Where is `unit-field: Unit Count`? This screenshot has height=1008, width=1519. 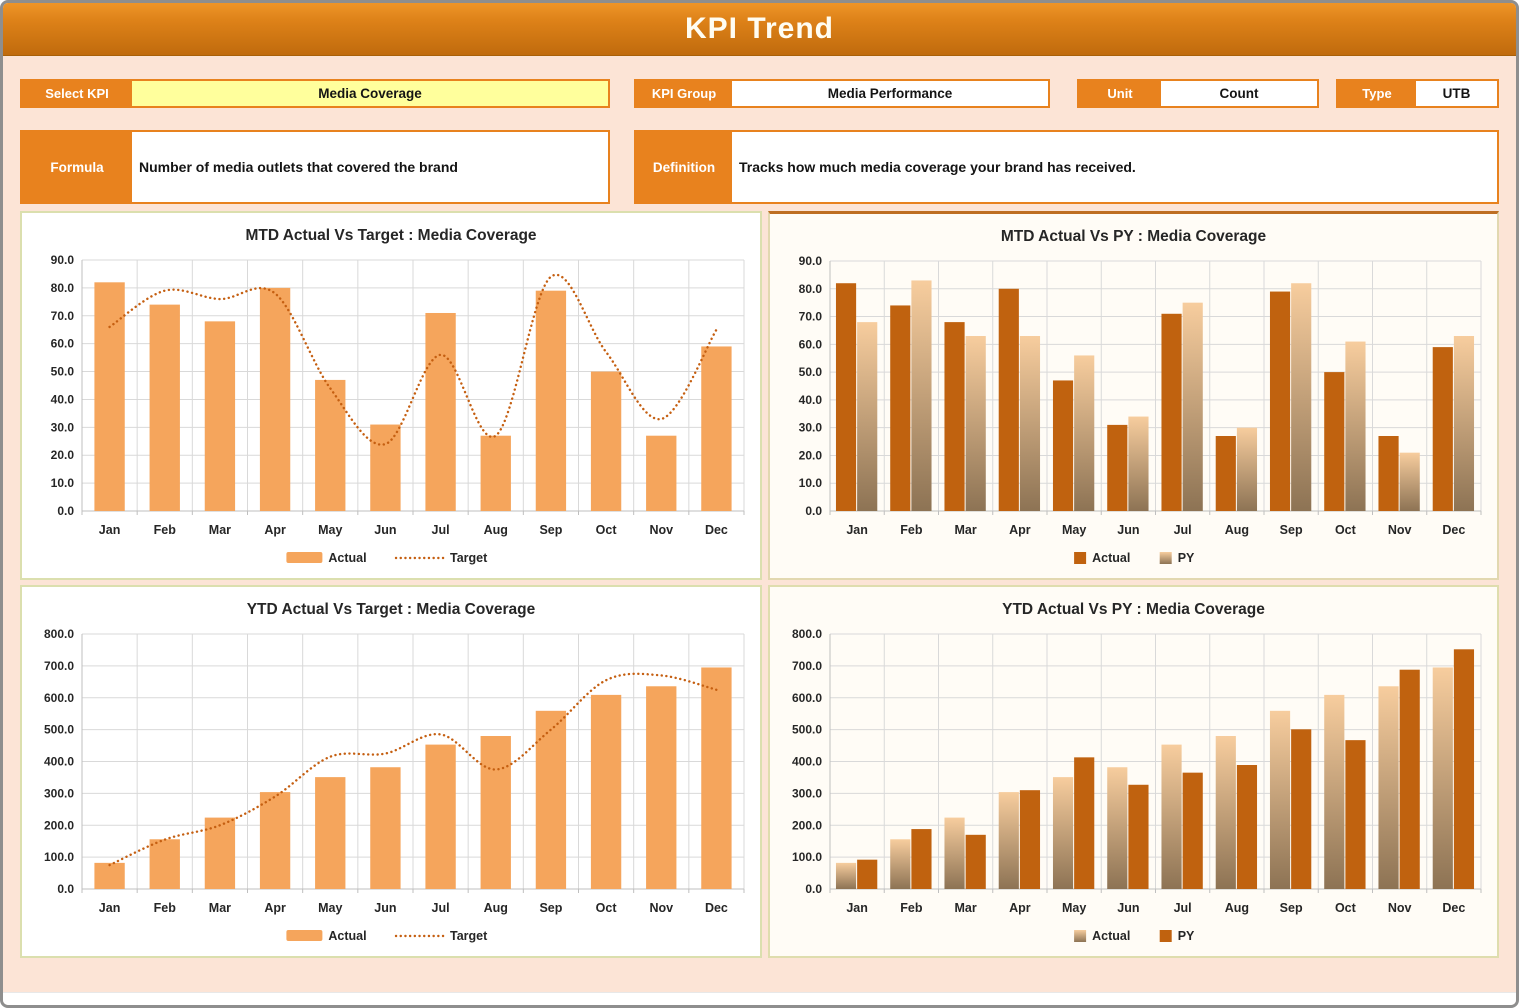
unit-field: Unit Count is located at coordinates (1198, 93).